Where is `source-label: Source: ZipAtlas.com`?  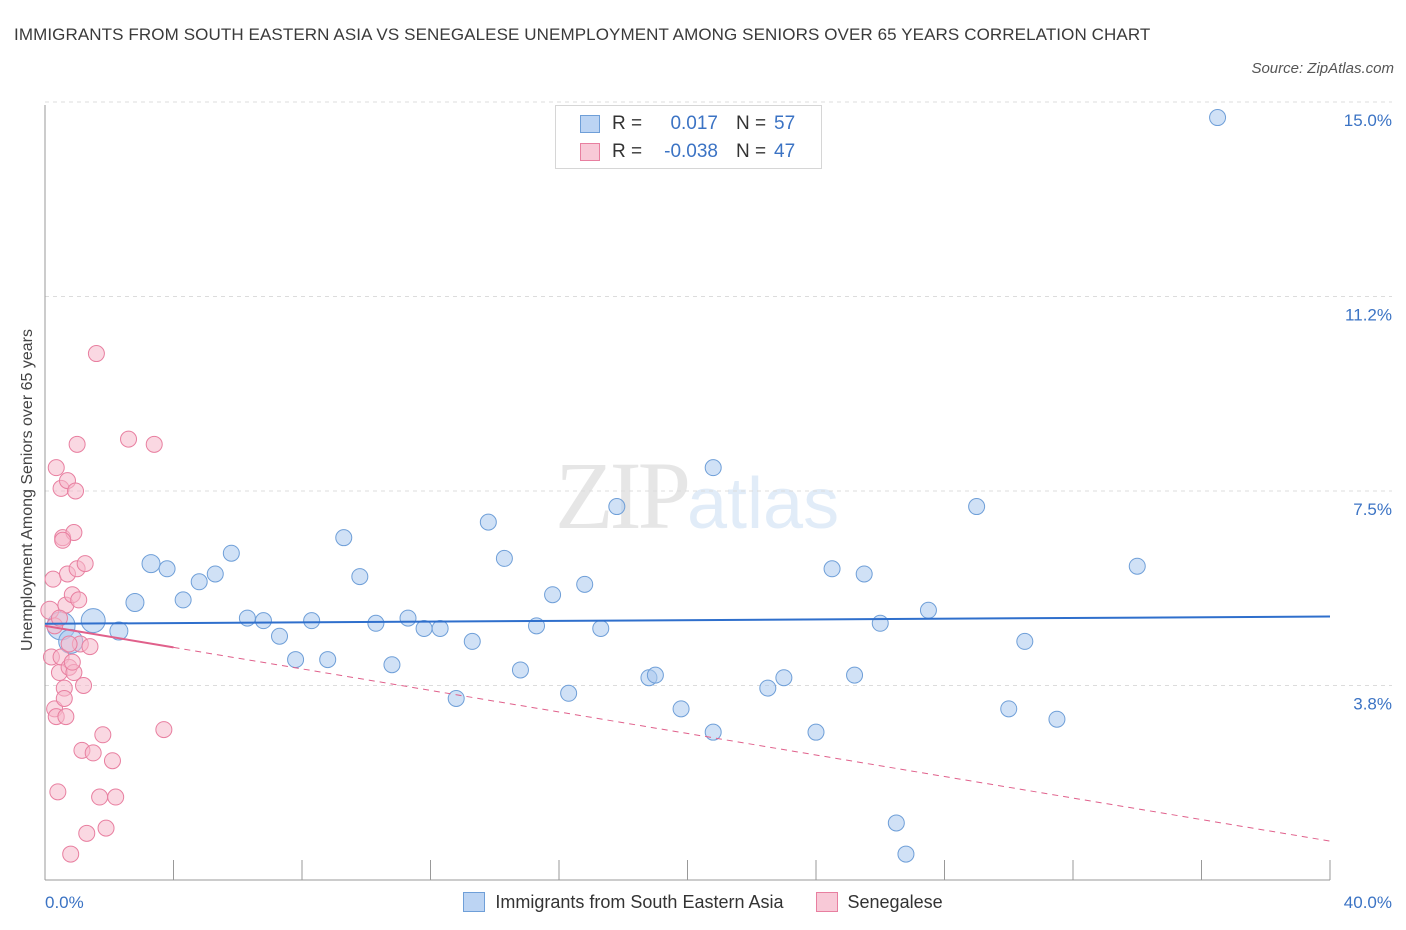 source-label: Source: ZipAtlas.com is located at coordinates (1322, 68).